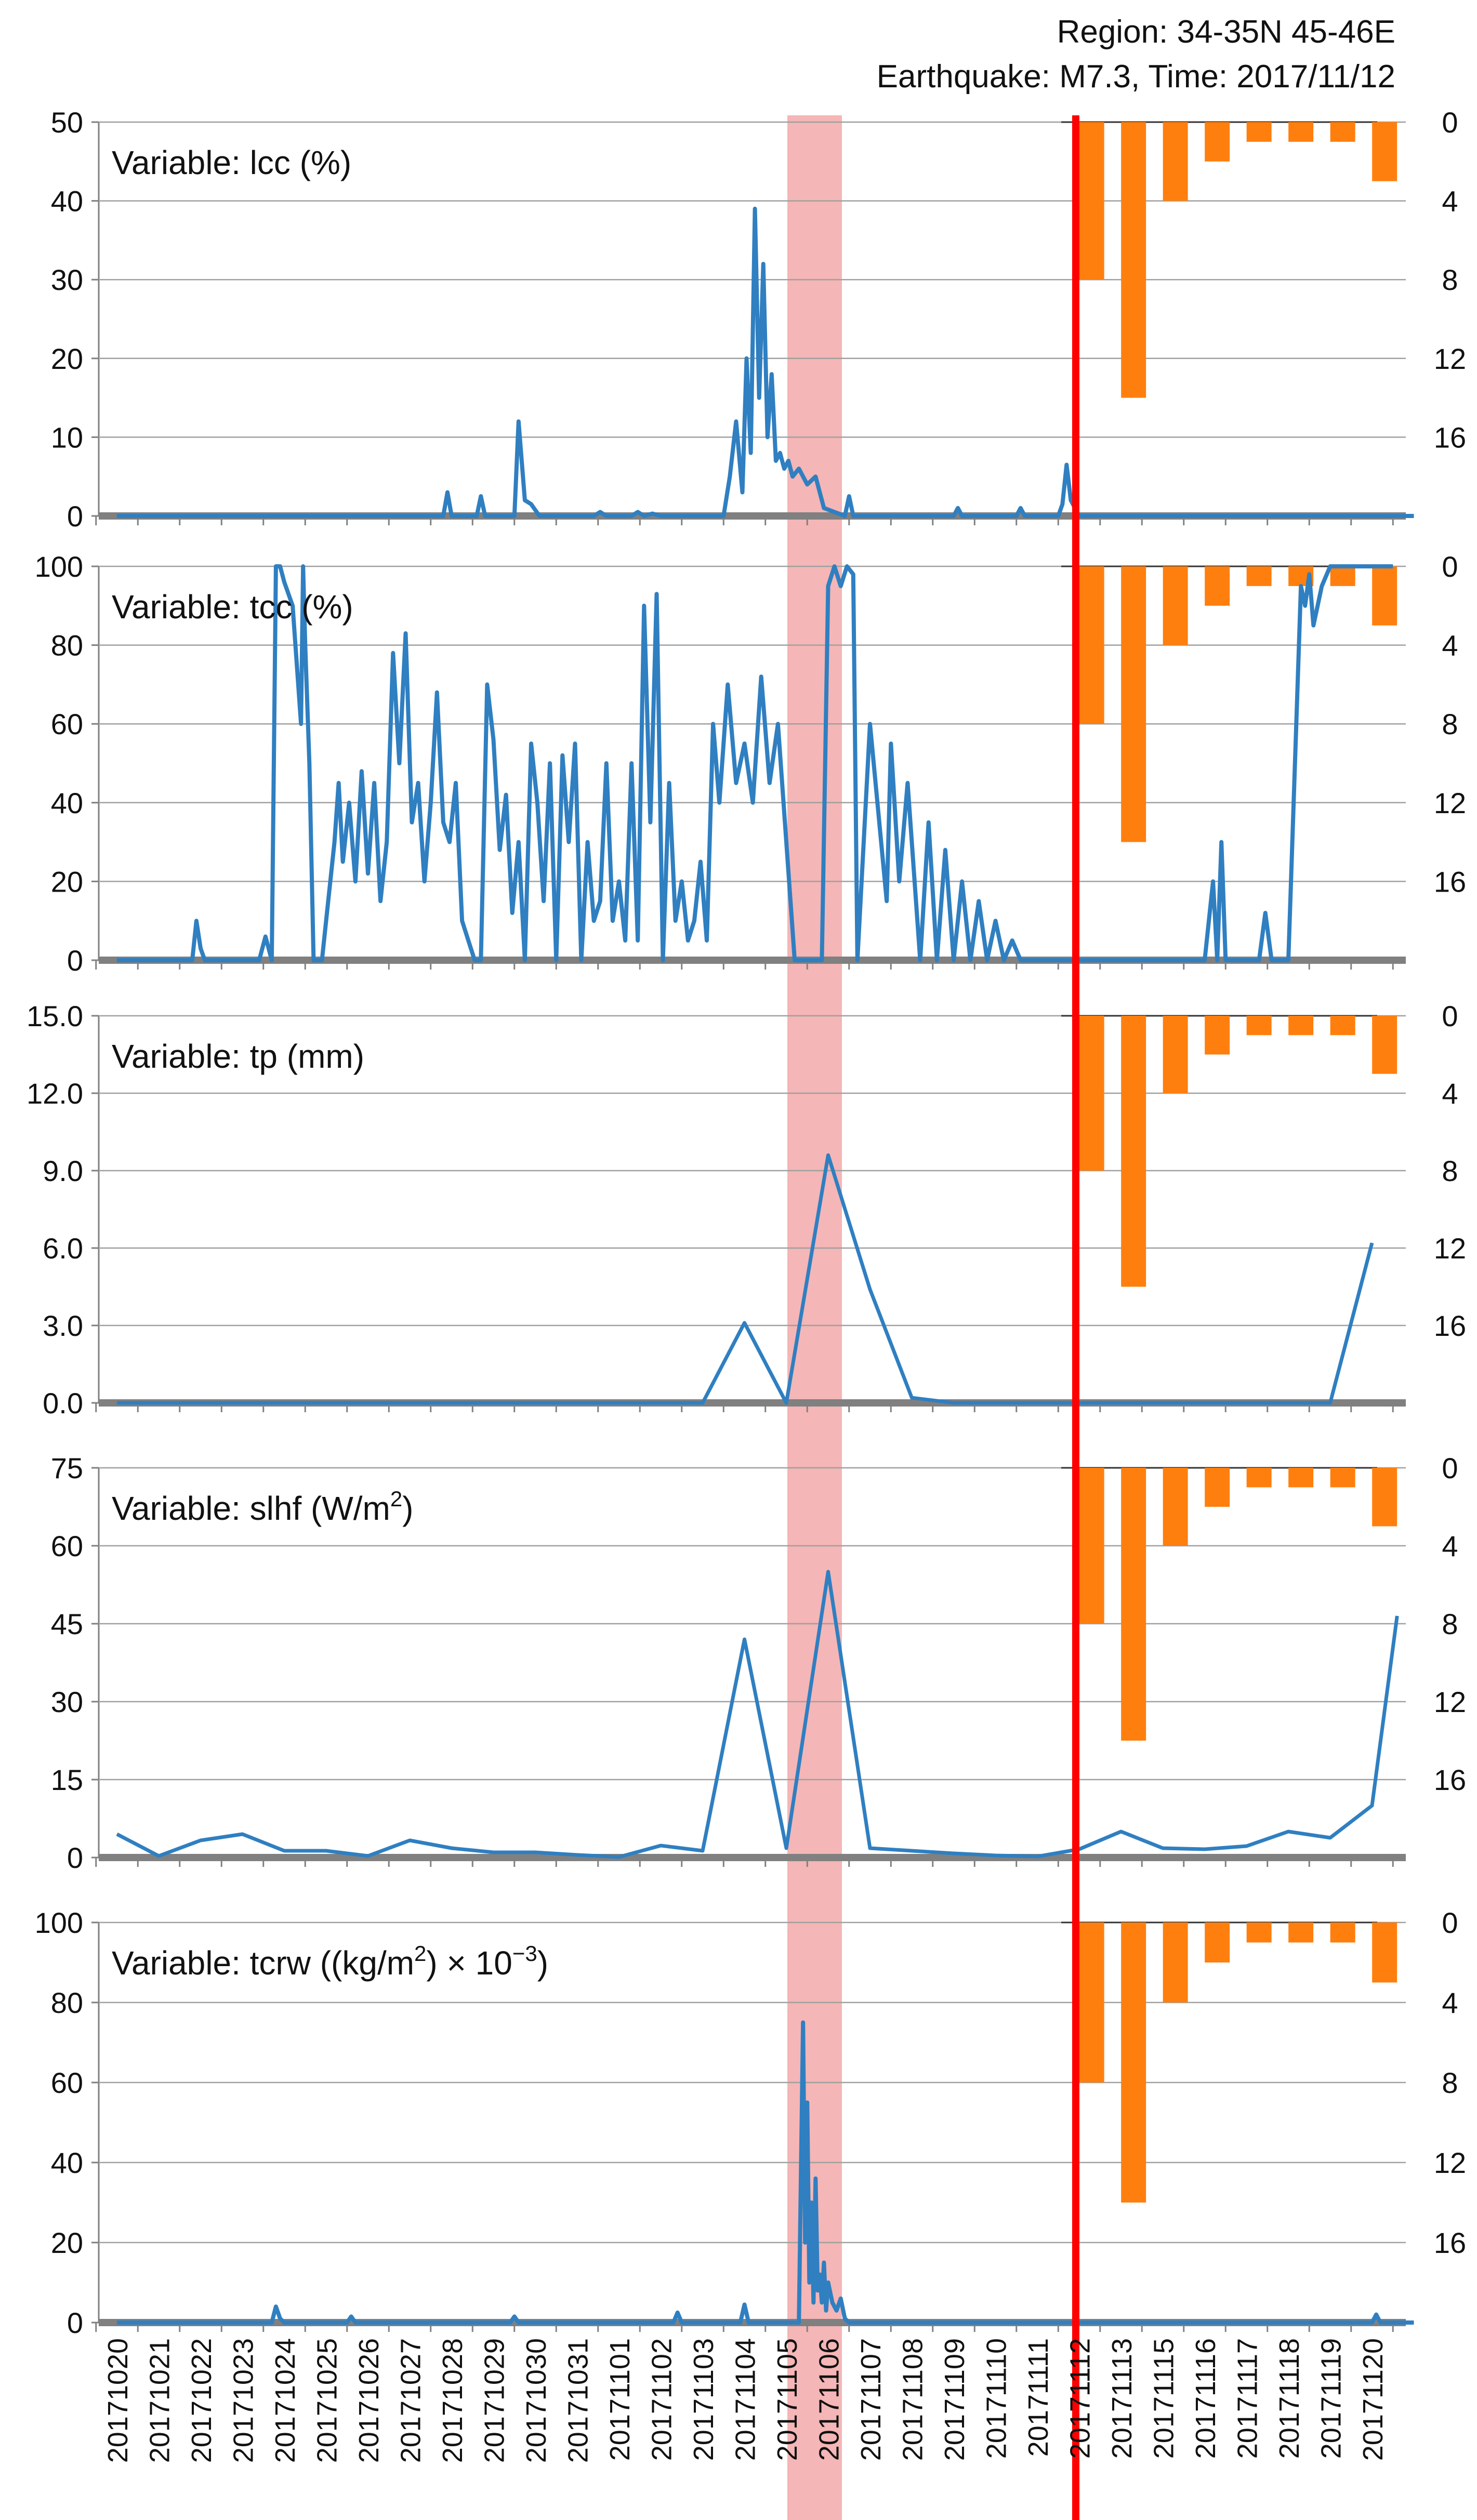  What do you see at coordinates (75, 2322) in the screenshot?
I see `y-tick-label-tcrw: 0` at bounding box center [75, 2322].